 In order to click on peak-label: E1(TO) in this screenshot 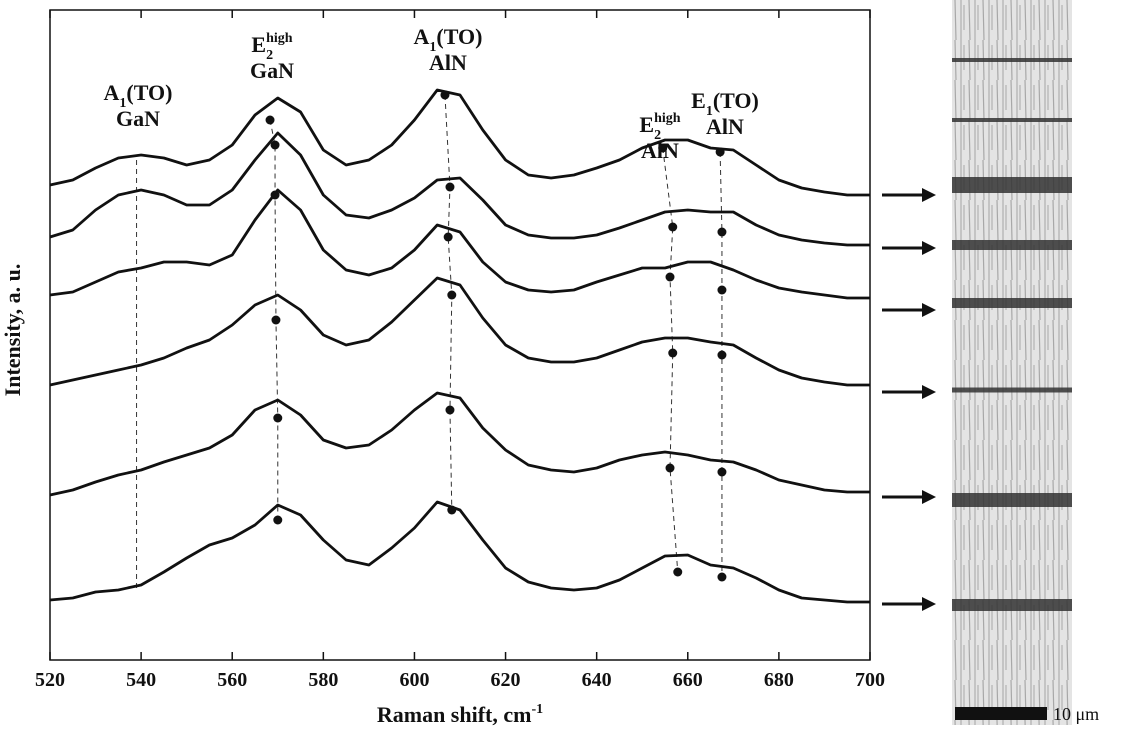, I will do `click(725, 103)`.